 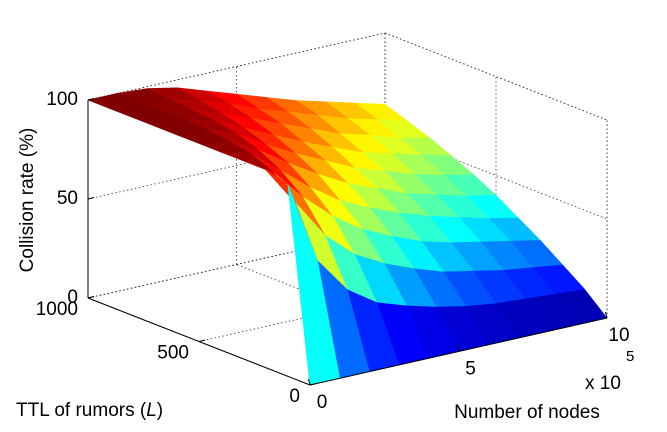 What do you see at coordinates (62, 99) in the screenshot?
I see `z-tick-label: 100` at bounding box center [62, 99].